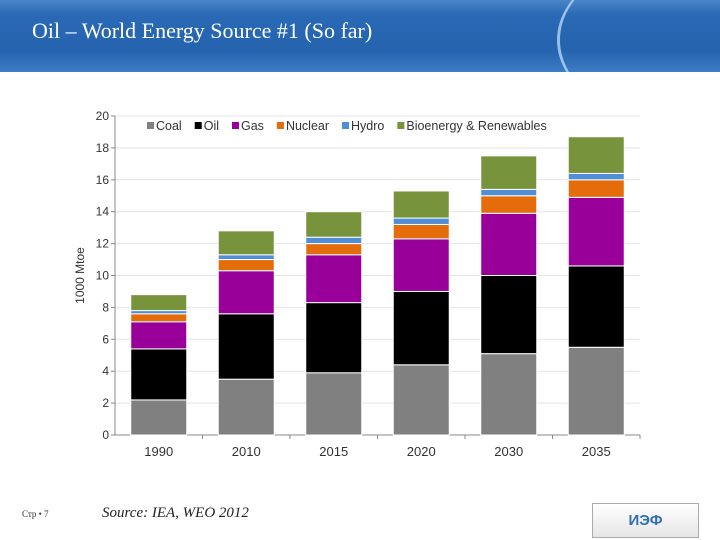 Image resolution: width=720 pixels, height=540 pixels. Describe the element at coordinates (252, 126) in the screenshot. I see `legend-entry: Gas` at that location.